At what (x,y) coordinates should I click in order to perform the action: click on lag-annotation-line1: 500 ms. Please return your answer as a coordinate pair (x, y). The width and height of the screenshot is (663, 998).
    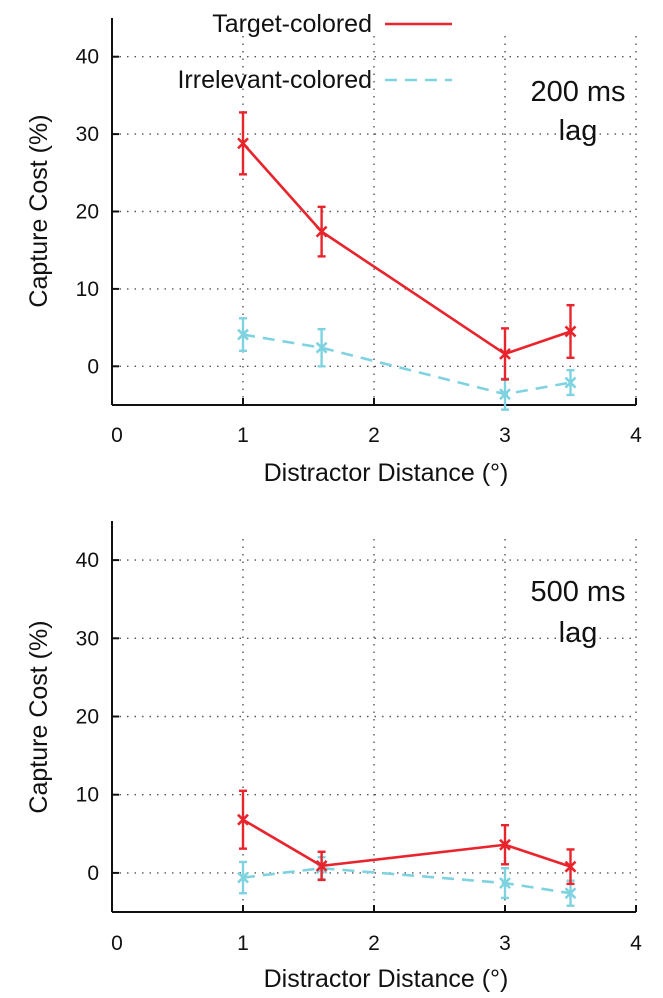
    Looking at the image, I should click on (577, 592).